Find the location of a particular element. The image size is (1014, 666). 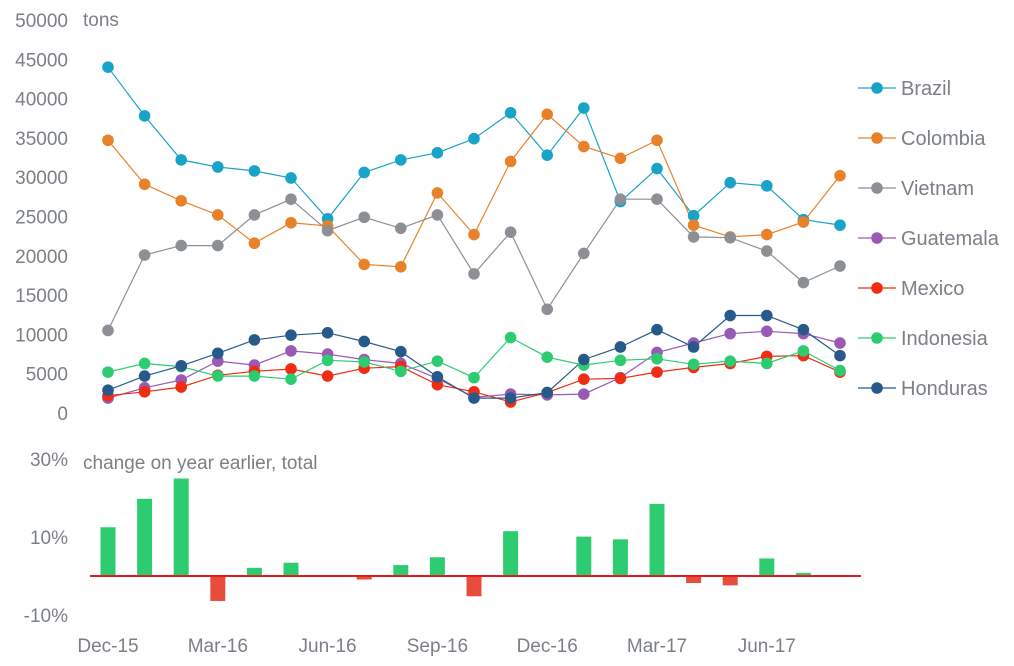

bottom-y-tick-label: 10% is located at coordinates (49, 538).